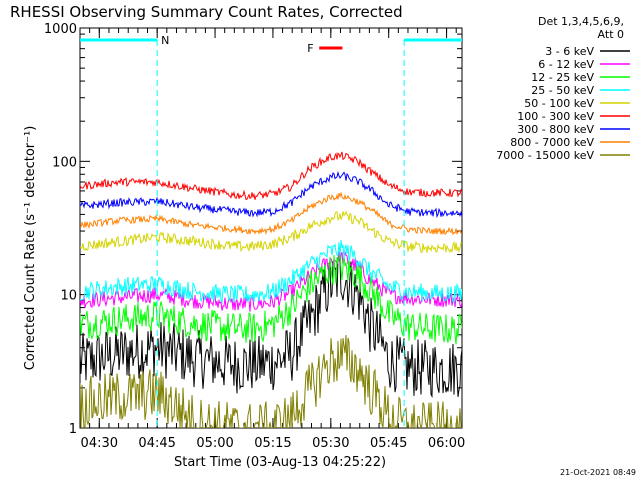  Describe the element at coordinates (555, 116) in the screenshot. I see `legend-label: 100 - 300 keV` at that location.